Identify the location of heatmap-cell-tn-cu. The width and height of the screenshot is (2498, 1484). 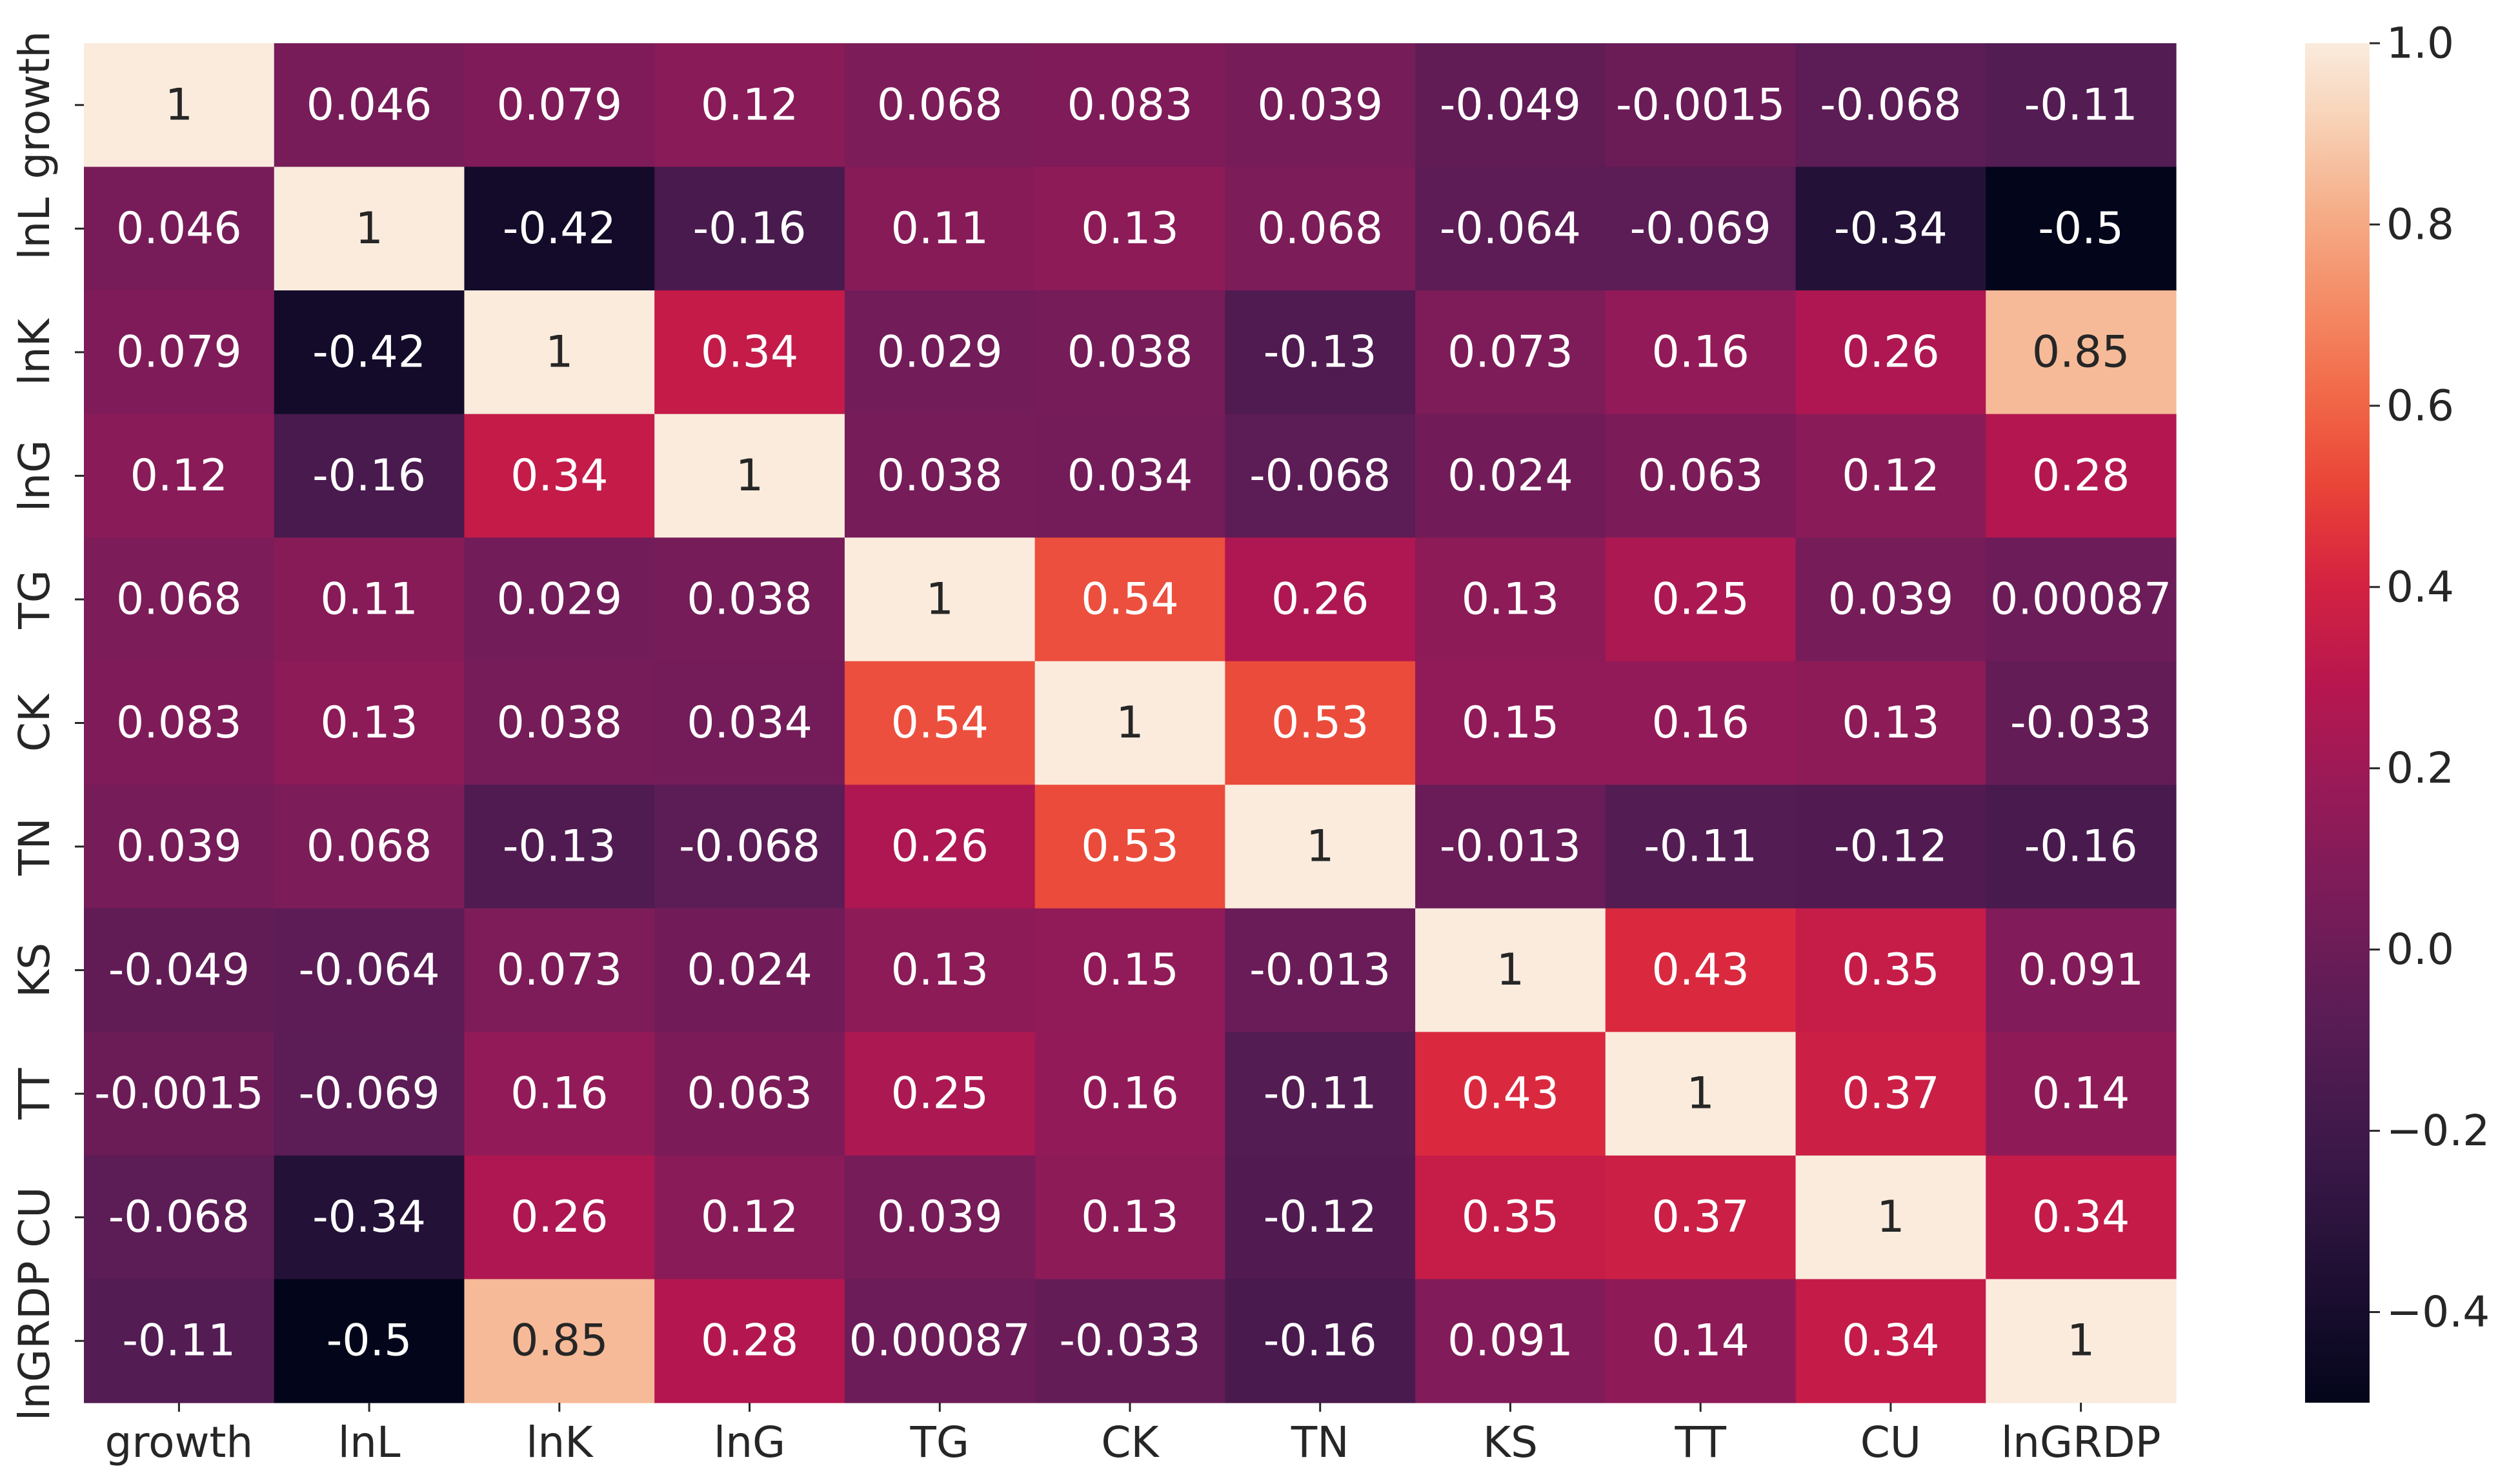
(1891, 847).